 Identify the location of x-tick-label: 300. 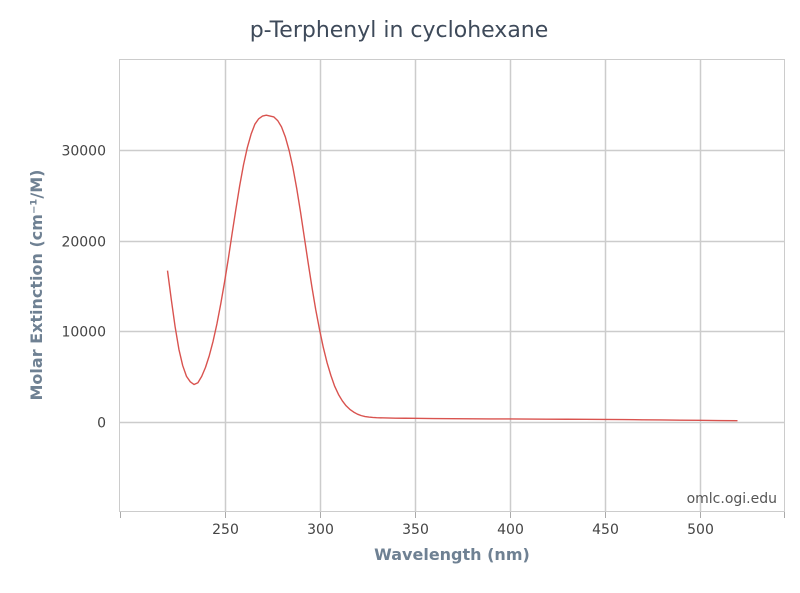
(320, 530).